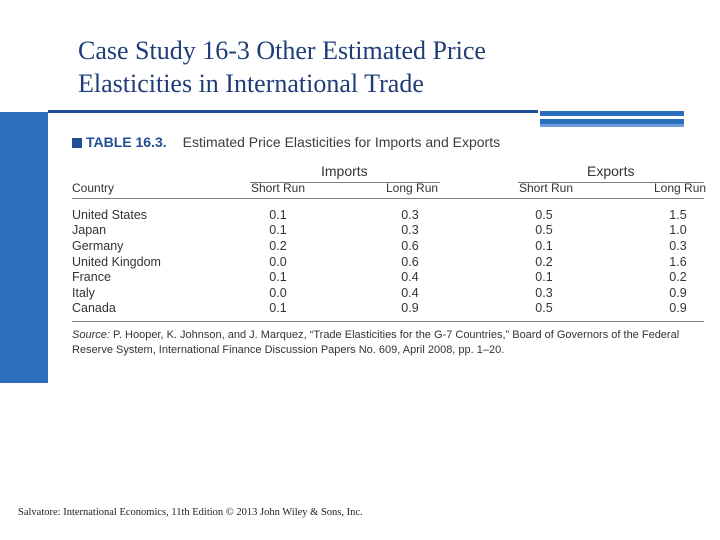 This screenshot has width=720, height=540. I want to click on column-header-country: Country, so click(93, 188).